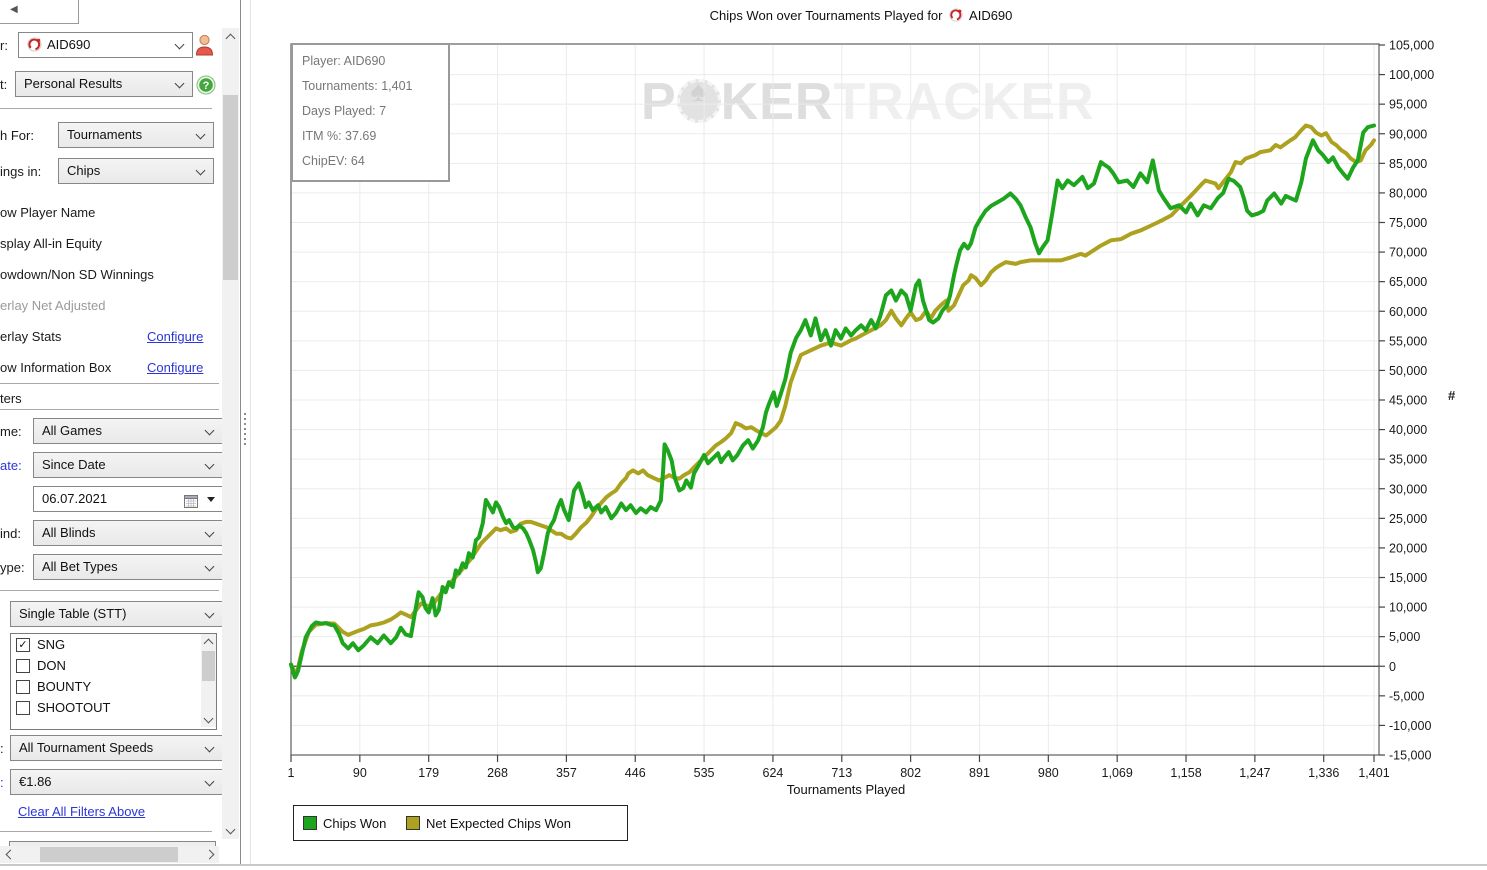  I want to click on calendar-icon, so click(191, 501).